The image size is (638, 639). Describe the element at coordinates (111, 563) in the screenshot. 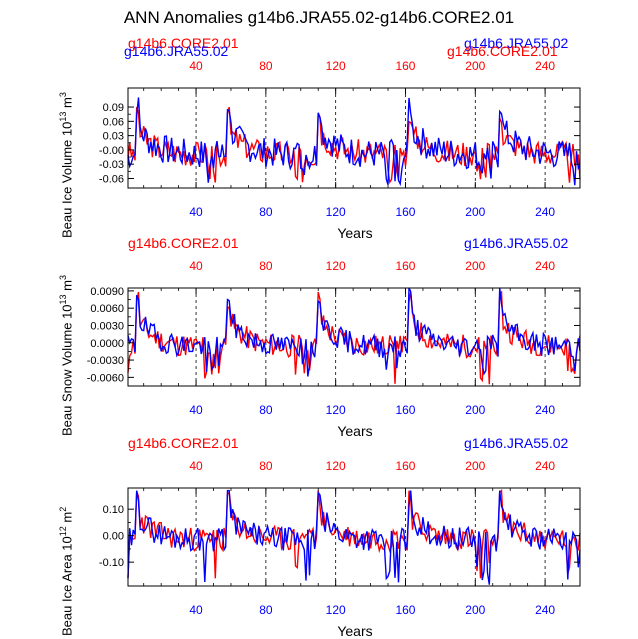

I see `ytick-label: -0.10` at that location.